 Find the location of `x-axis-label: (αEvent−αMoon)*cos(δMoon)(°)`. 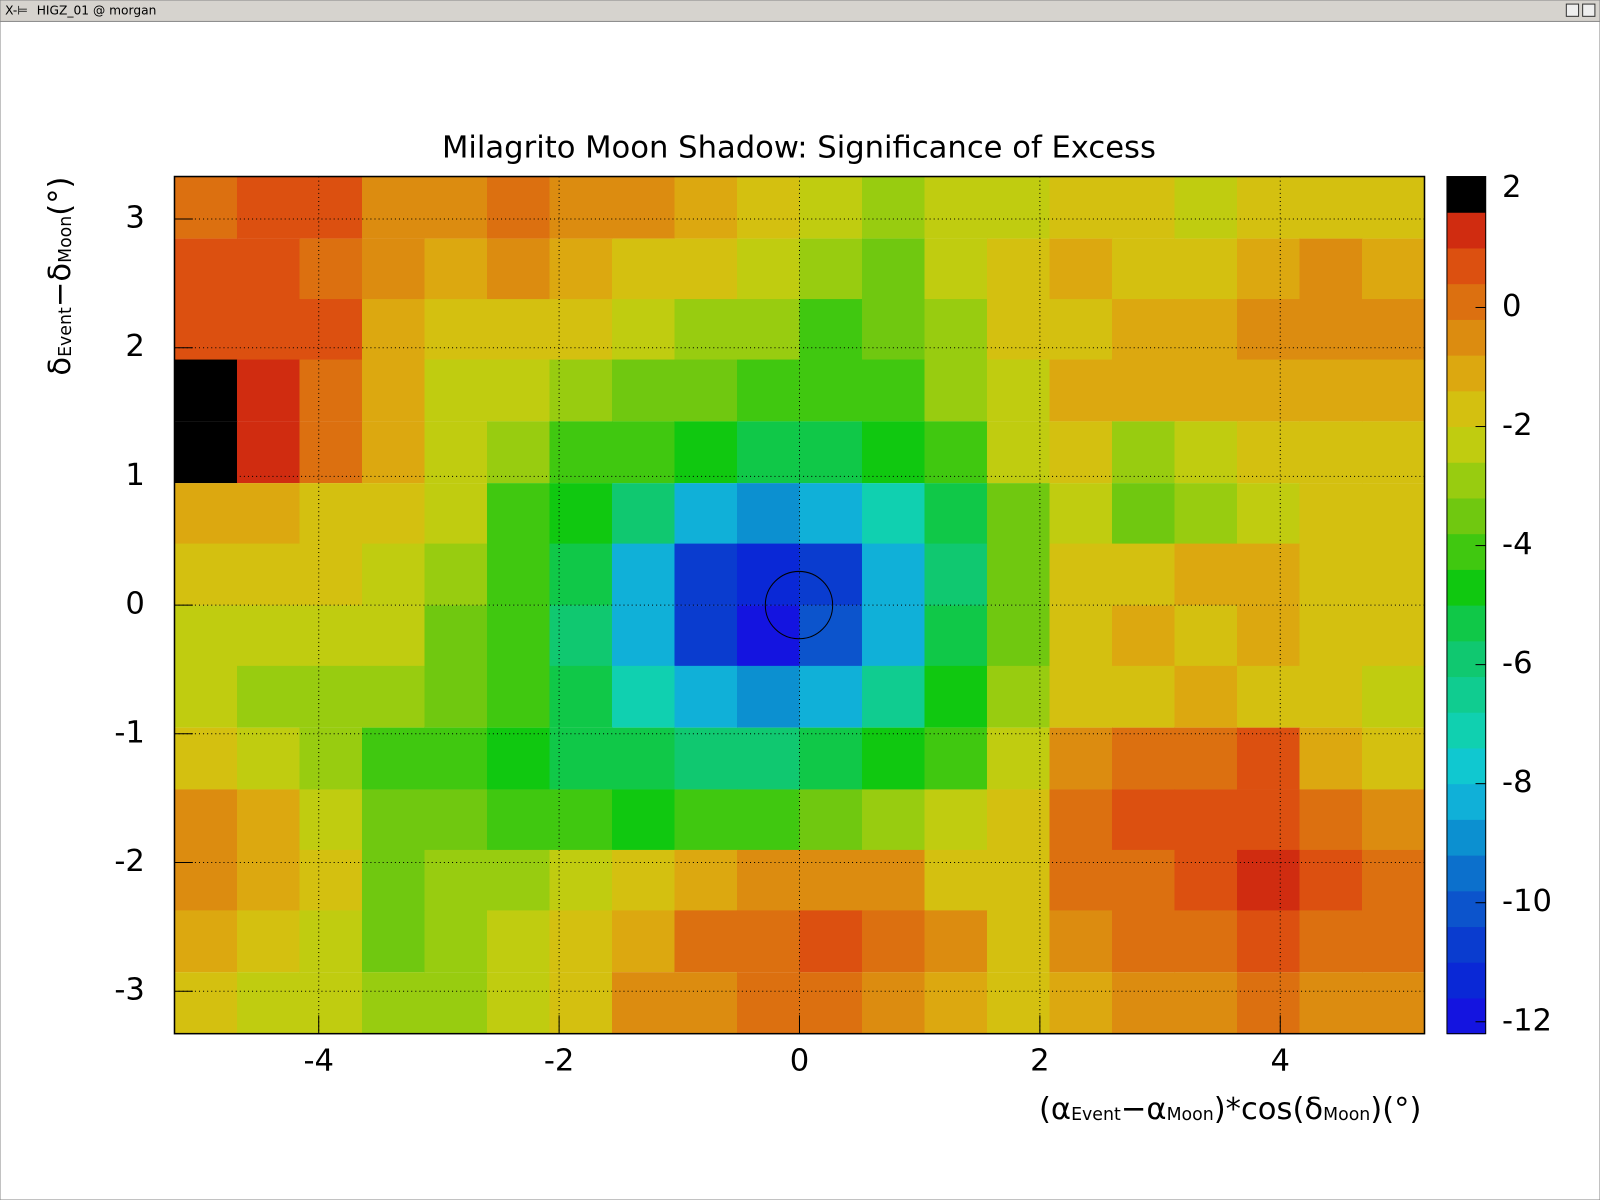

x-axis-label: (αEvent−αMoon)*cos(δMoon)(°) is located at coordinates (1230, 1109).